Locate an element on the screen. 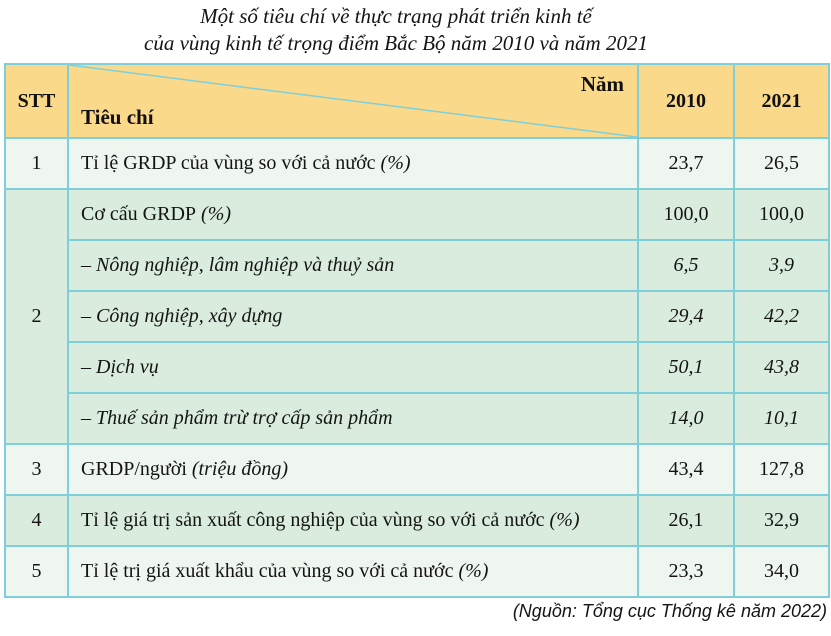 Image resolution: width=831 pixels, height=636 pixels. value-2021: 100,0 is located at coordinates (781, 214).